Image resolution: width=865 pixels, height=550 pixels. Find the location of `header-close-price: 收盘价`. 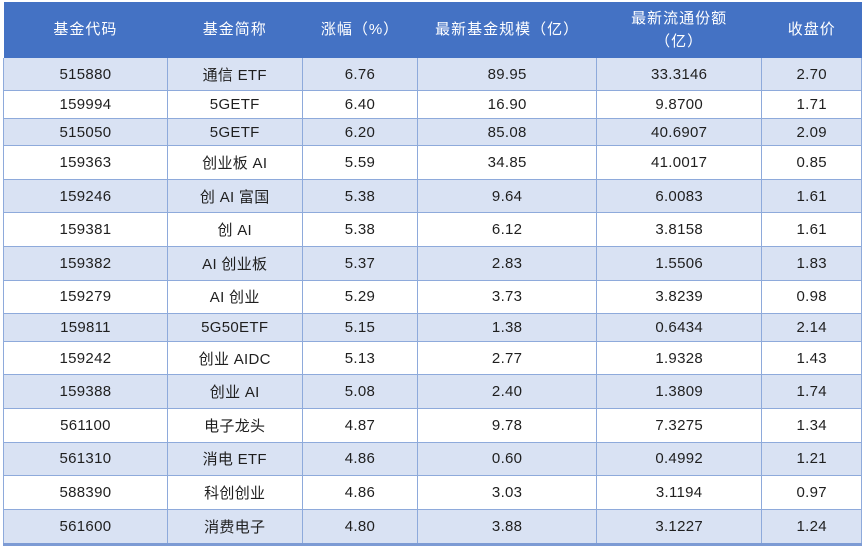

header-close-price: 收盘价 is located at coordinates (811, 30).